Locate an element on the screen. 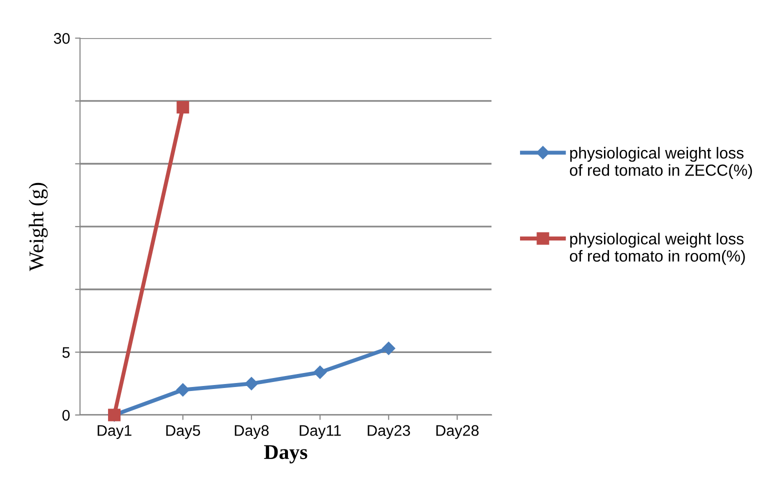  y-axis-title: Weight (g) is located at coordinates (38, 227).